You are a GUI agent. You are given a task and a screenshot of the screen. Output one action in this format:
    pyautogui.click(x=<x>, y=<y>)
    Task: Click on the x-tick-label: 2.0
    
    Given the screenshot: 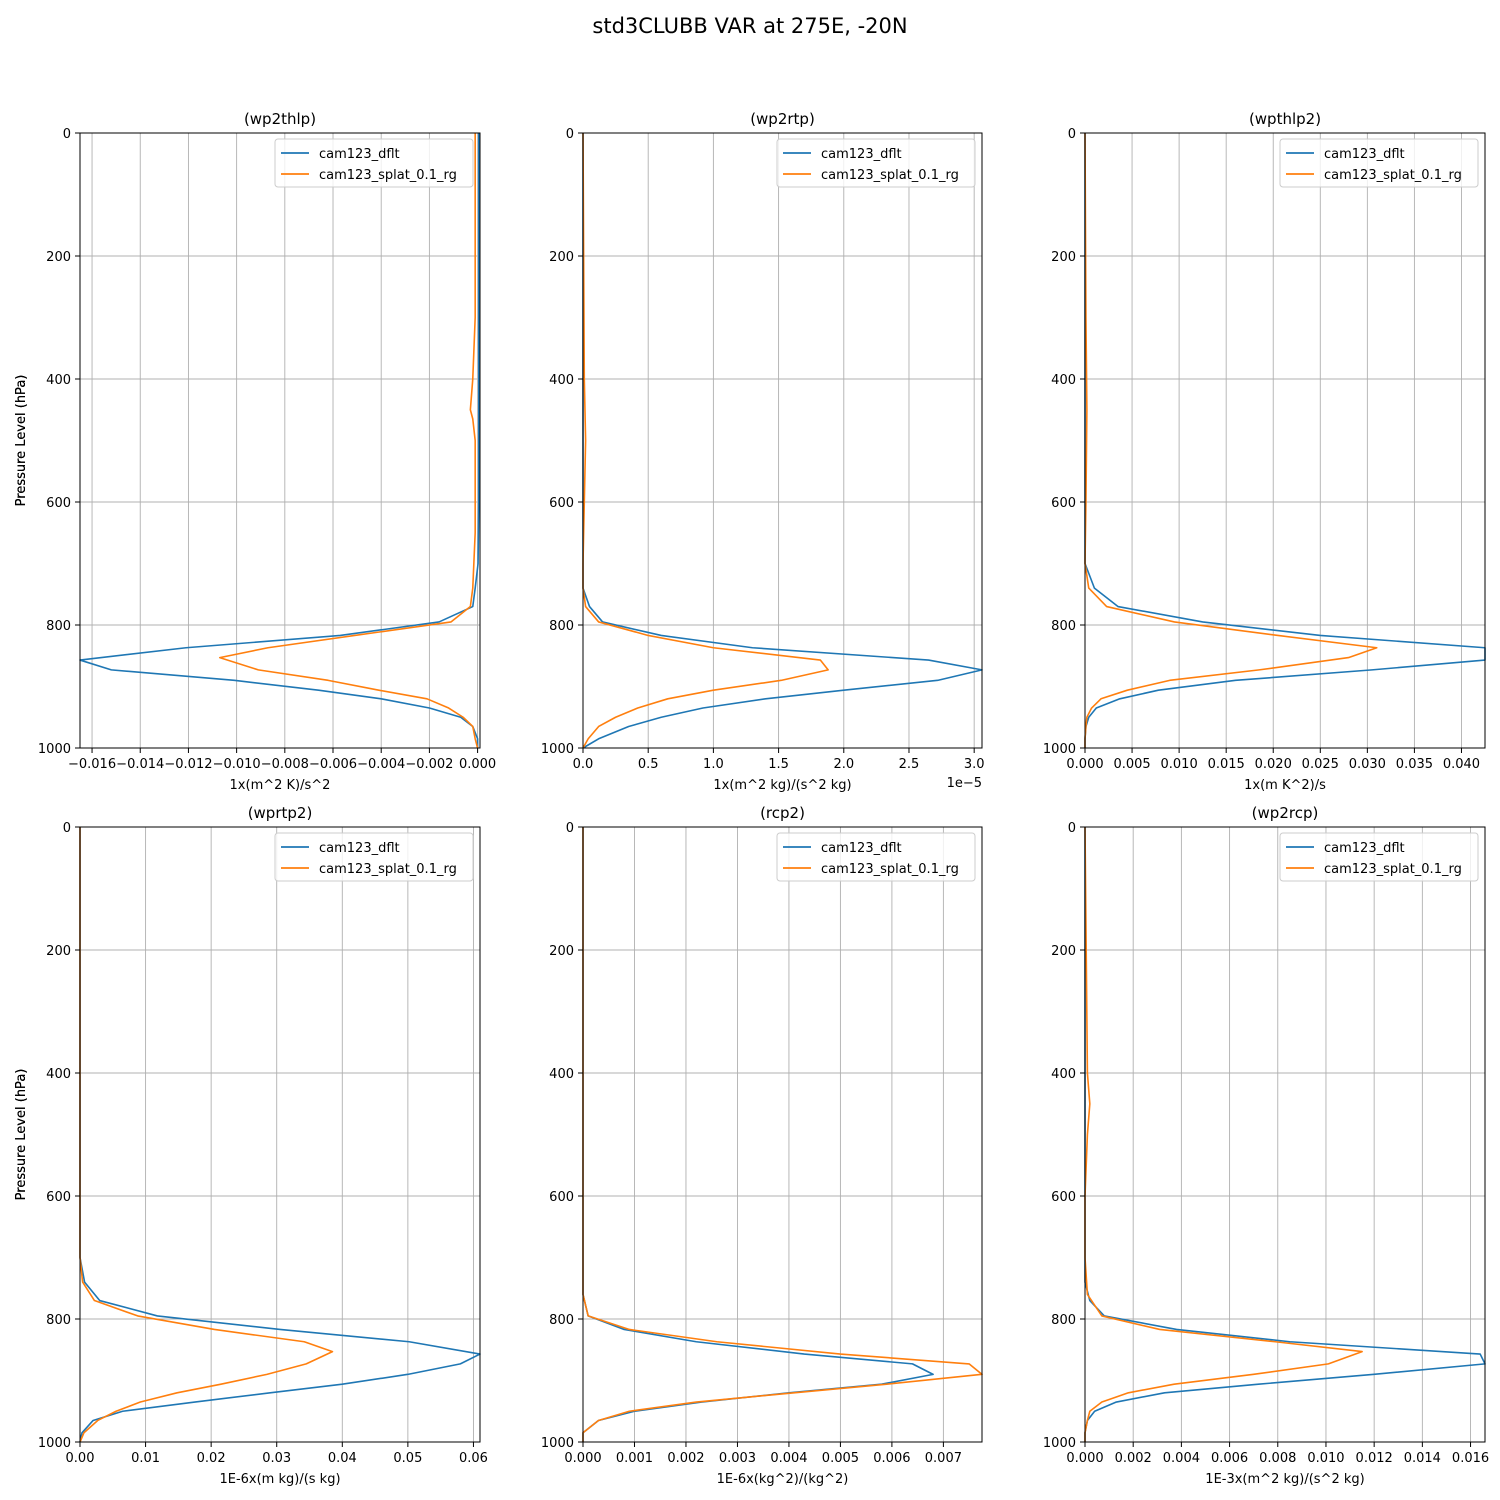 What is the action you would take?
    pyautogui.click(x=843, y=764)
    